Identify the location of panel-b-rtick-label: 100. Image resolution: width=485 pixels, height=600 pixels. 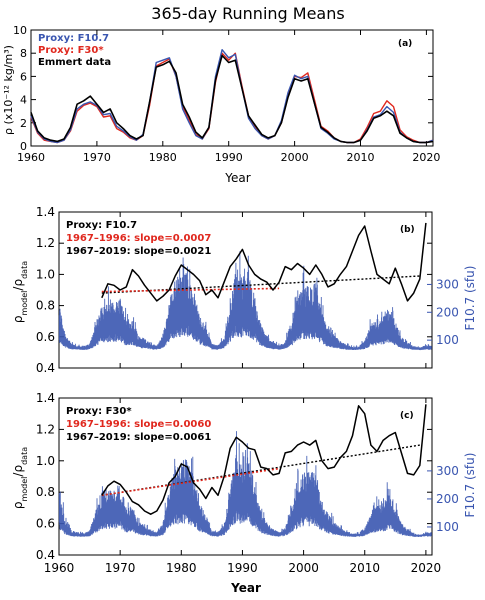
(447, 340).